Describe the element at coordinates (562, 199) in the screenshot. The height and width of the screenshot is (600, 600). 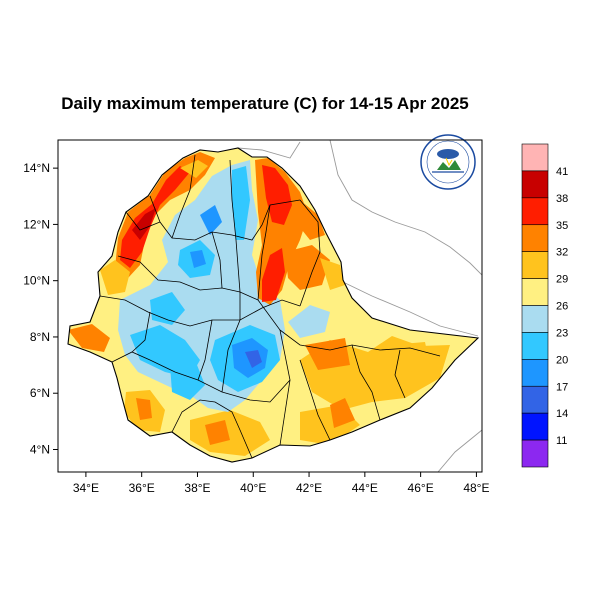
I see `legend-label: 38` at that location.